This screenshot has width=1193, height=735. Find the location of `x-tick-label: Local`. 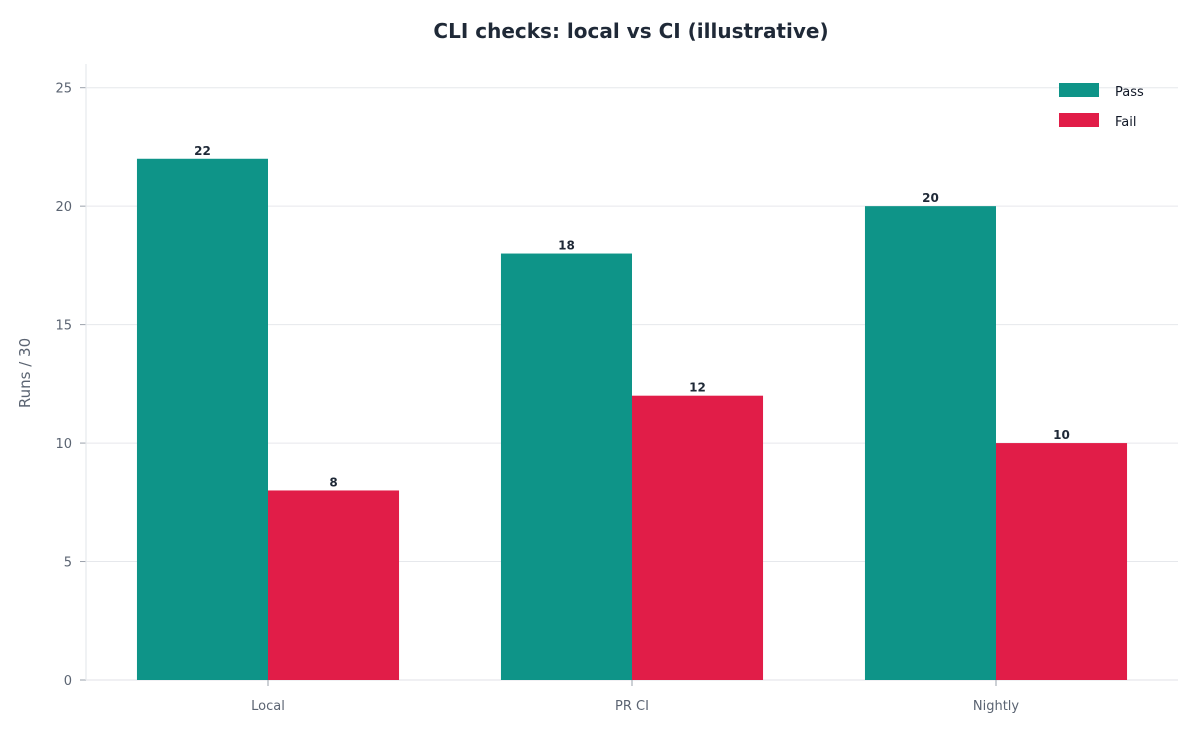

x-tick-label: Local is located at coordinates (268, 706).